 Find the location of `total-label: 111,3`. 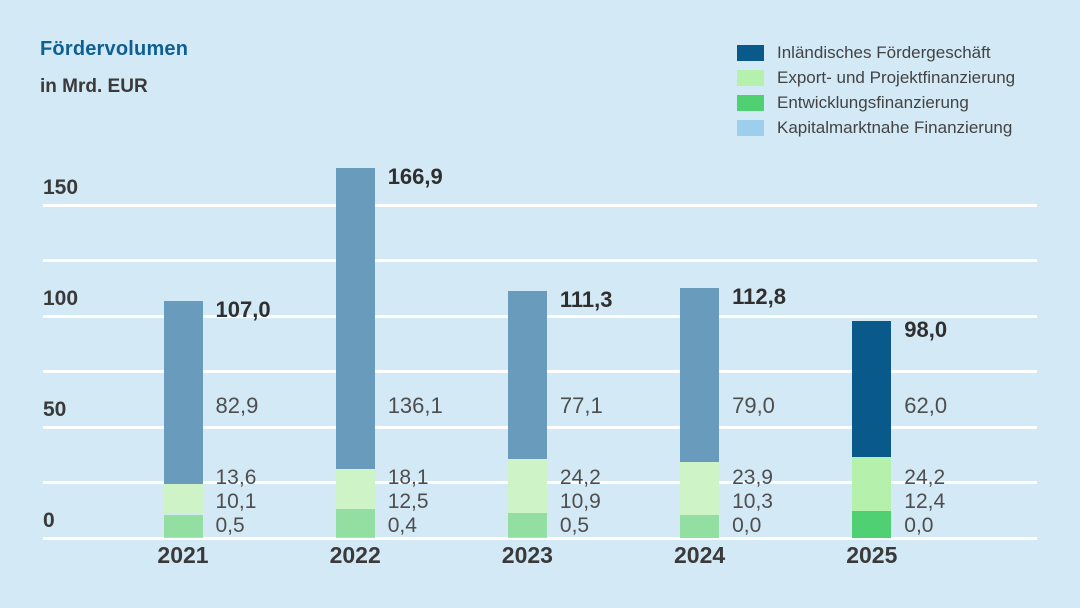

total-label: 111,3 is located at coordinates (586, 300).